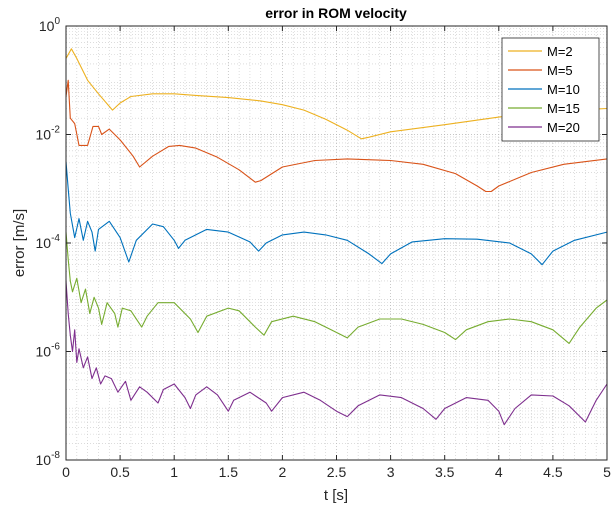 This screenshot has width=613, height=511. Describe the element at coordinates (553, 472) in the screenshot. I see `x-tick-label: 4.5` at that location.